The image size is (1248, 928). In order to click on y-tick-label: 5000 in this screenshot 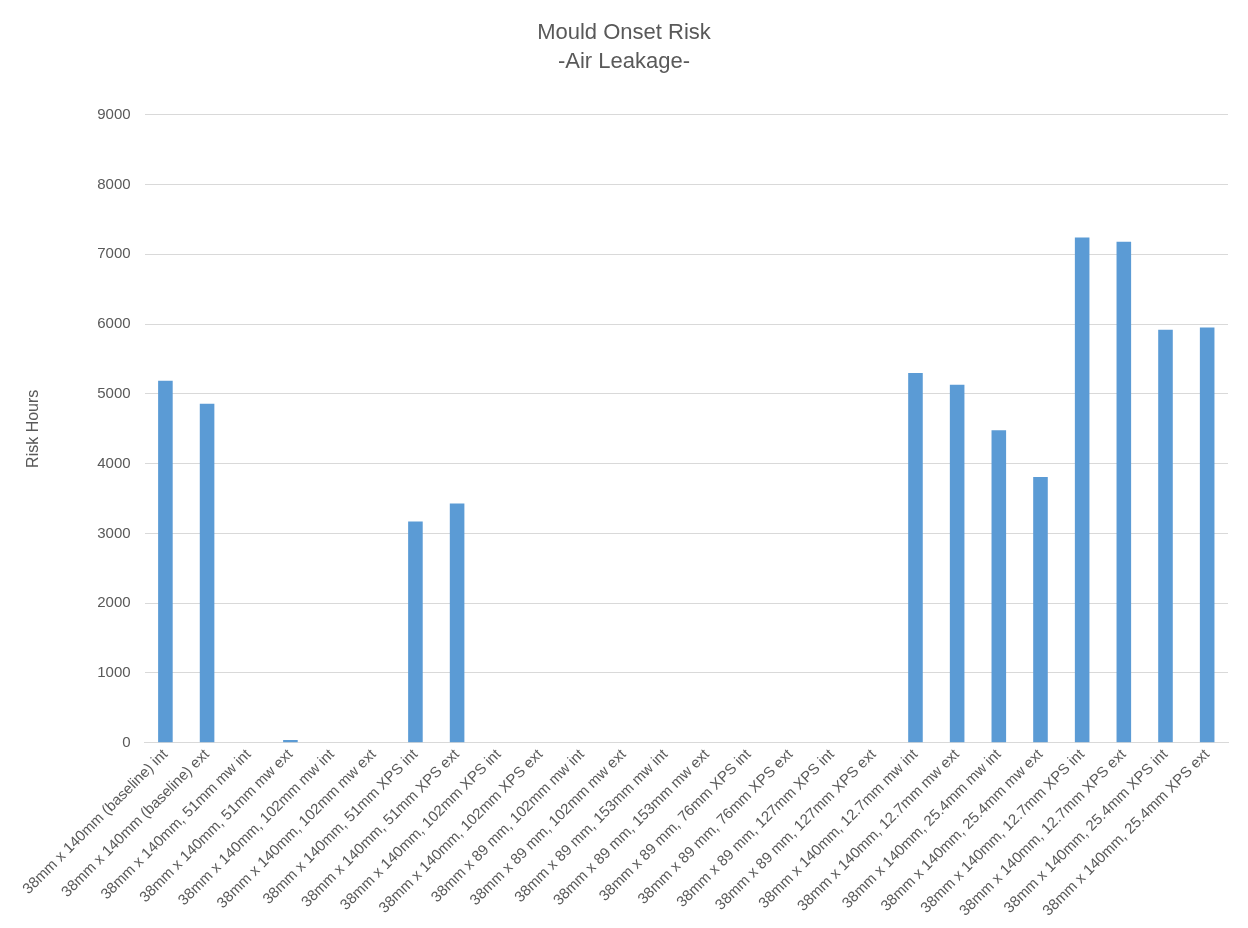, I will do `click(114, 393)`.